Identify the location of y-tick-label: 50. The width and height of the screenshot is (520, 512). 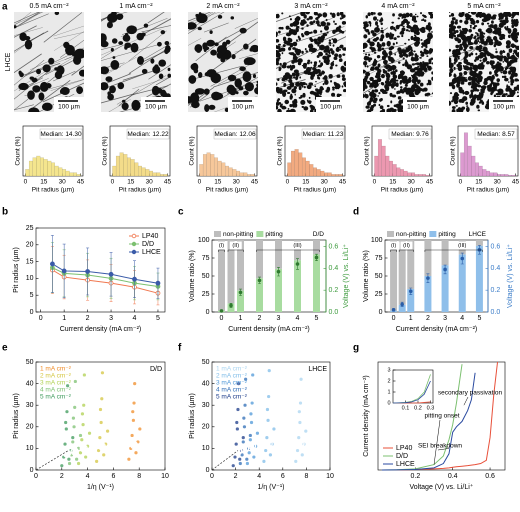
(206, 362).